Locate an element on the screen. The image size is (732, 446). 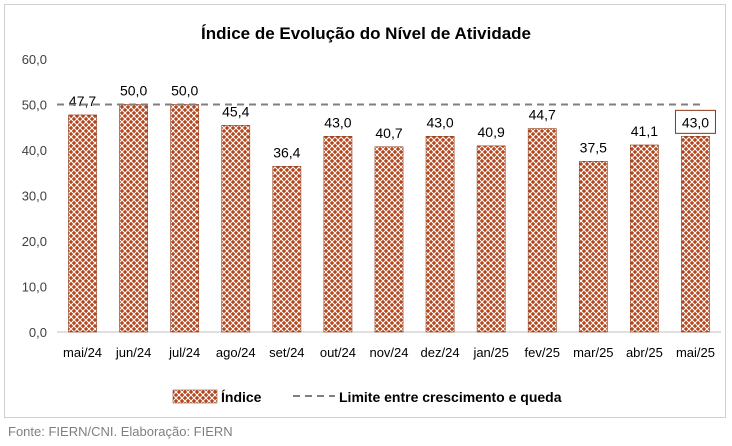
data-label: 36,4 is located at coordinates (286, 152).